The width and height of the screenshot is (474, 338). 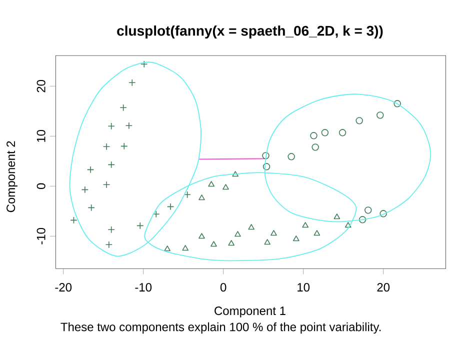 What do you see at coordinates (41, 186) in the screenshot?
I see `y-tick-label: 0` at bounding box center [41, 186].